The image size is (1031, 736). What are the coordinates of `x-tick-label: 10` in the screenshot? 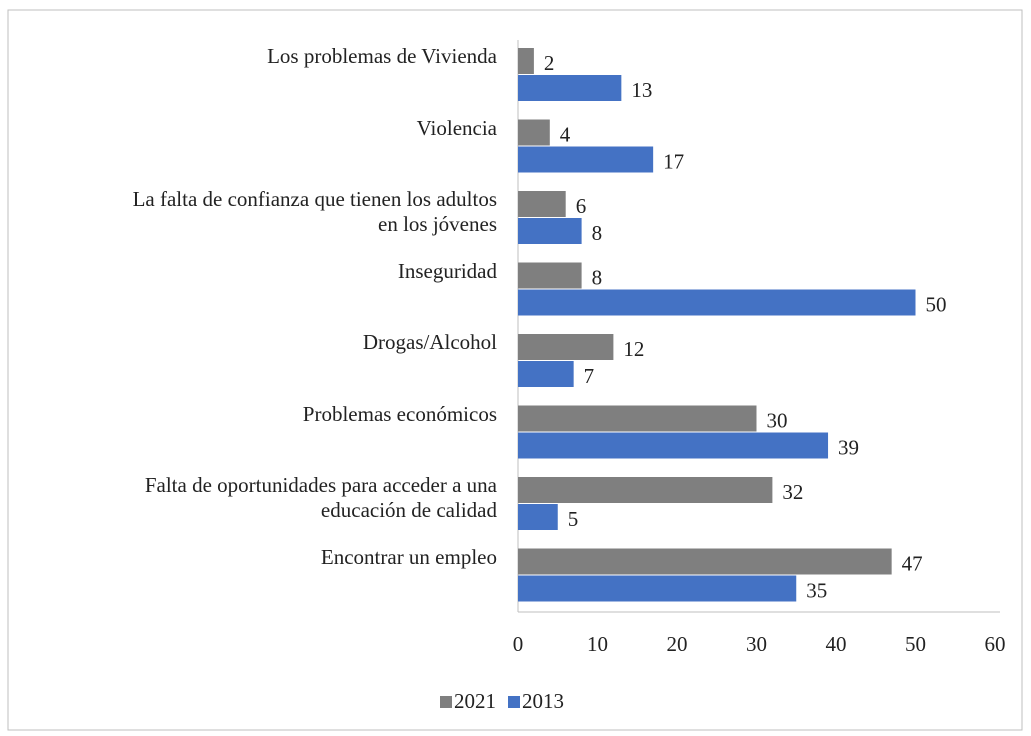 It's located at (597, 644).